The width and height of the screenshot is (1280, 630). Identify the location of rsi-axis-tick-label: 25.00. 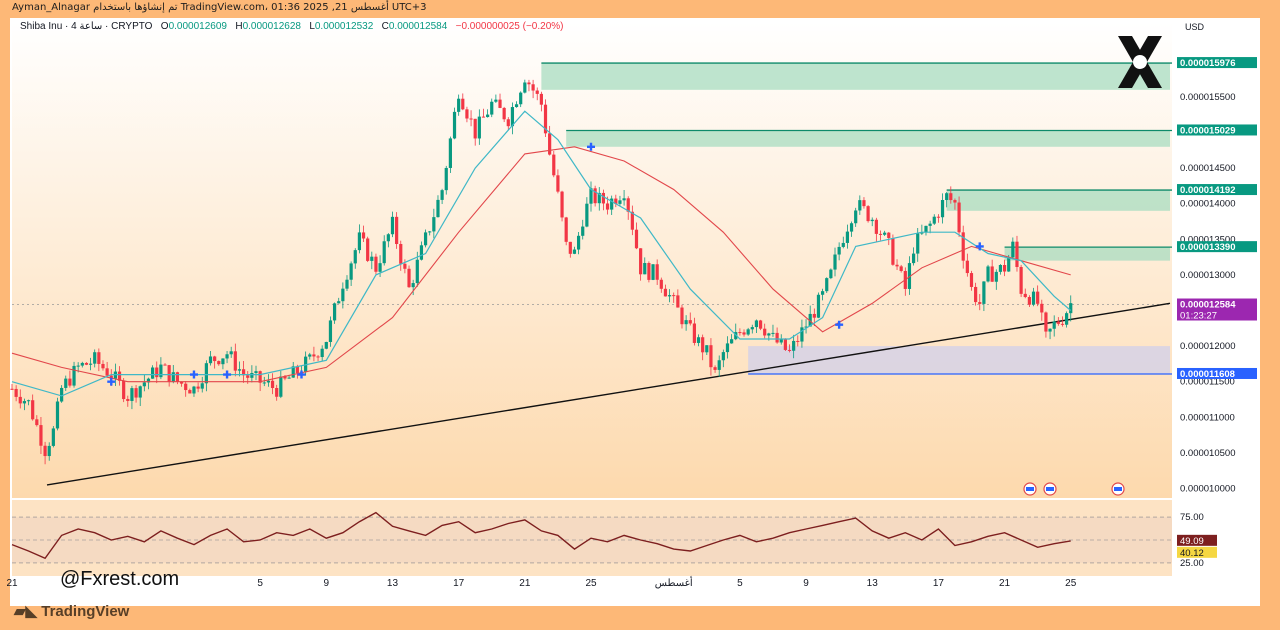
(1192, 563).